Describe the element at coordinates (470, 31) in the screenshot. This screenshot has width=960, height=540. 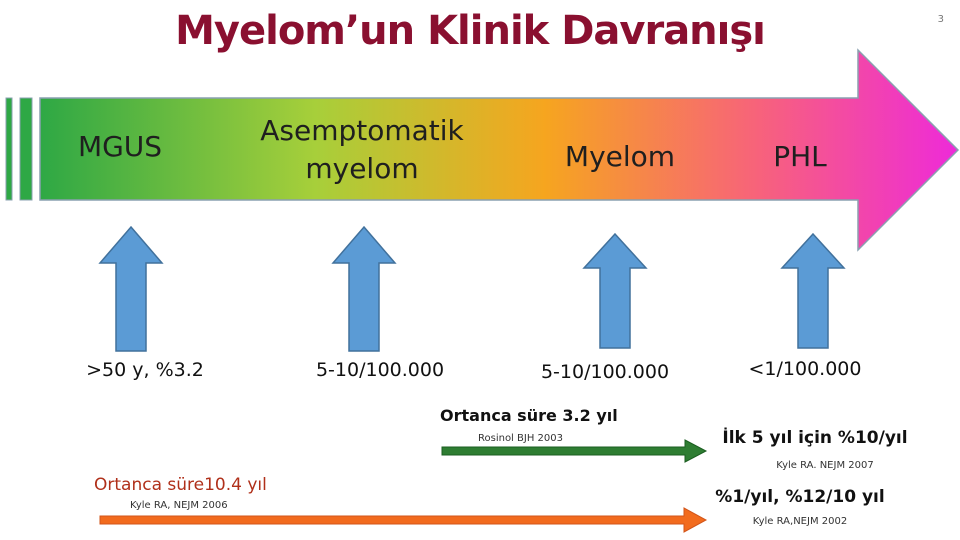
I see `page-title: Myelom’un Klinik Davranışı` at that location.